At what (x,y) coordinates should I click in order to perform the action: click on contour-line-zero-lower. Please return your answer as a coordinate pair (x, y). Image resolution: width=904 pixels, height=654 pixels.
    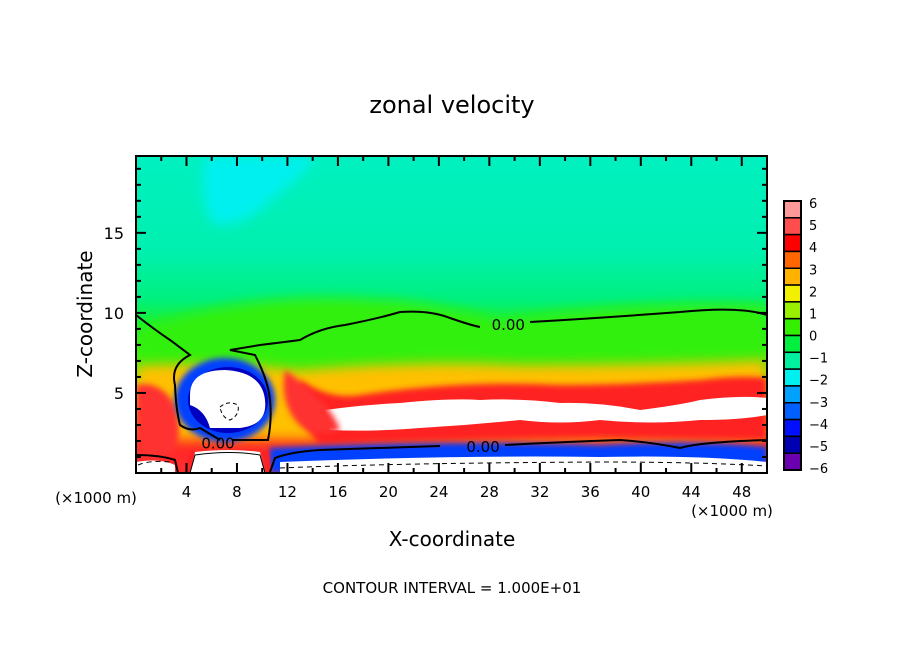
    Looking at the image, I should click on (518, 455).